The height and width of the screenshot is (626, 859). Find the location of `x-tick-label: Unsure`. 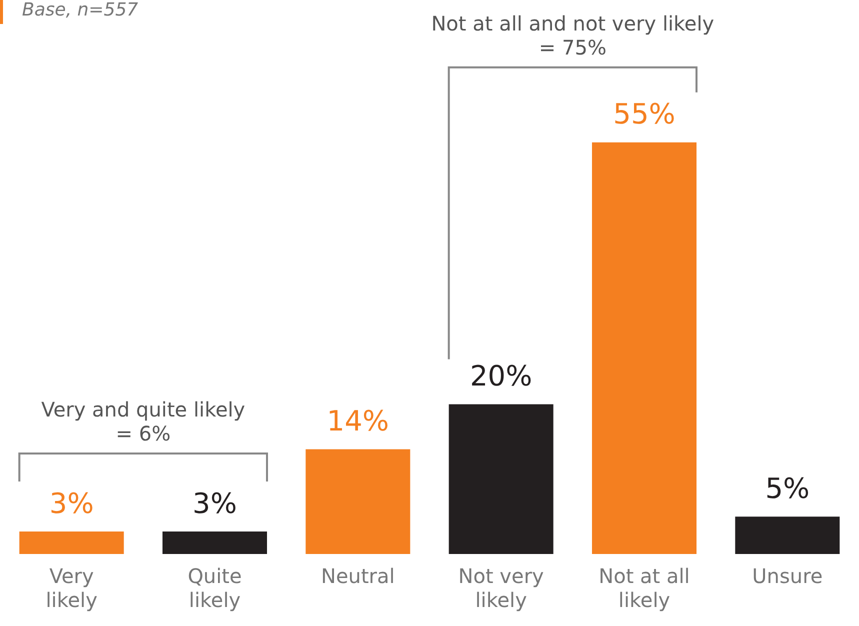

x-tick-label: Unsure is located at coordinates (787, 576).